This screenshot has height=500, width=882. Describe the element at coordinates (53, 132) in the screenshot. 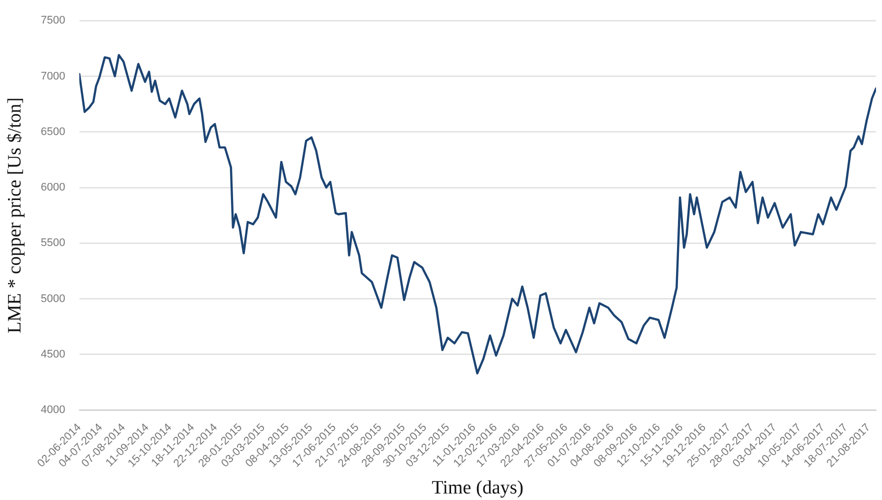

I see `y-tick-label: 6500` at that location.